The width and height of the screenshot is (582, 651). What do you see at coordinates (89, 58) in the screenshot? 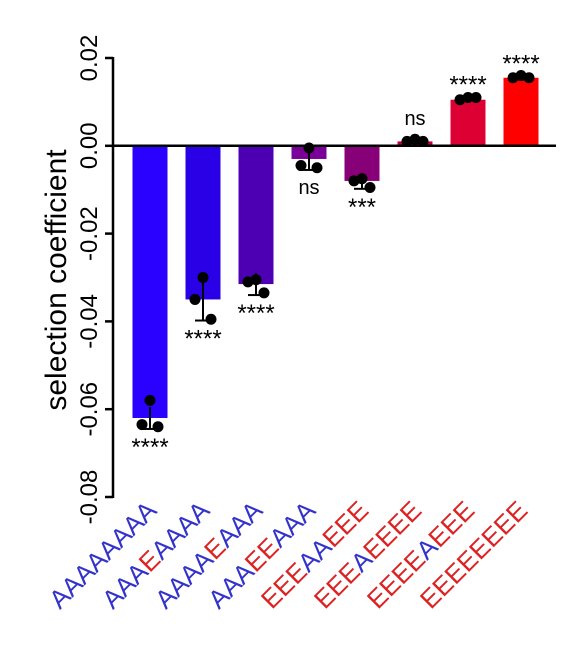
I see `y-tick-label: 0.02` at bounding box center [89, 58].